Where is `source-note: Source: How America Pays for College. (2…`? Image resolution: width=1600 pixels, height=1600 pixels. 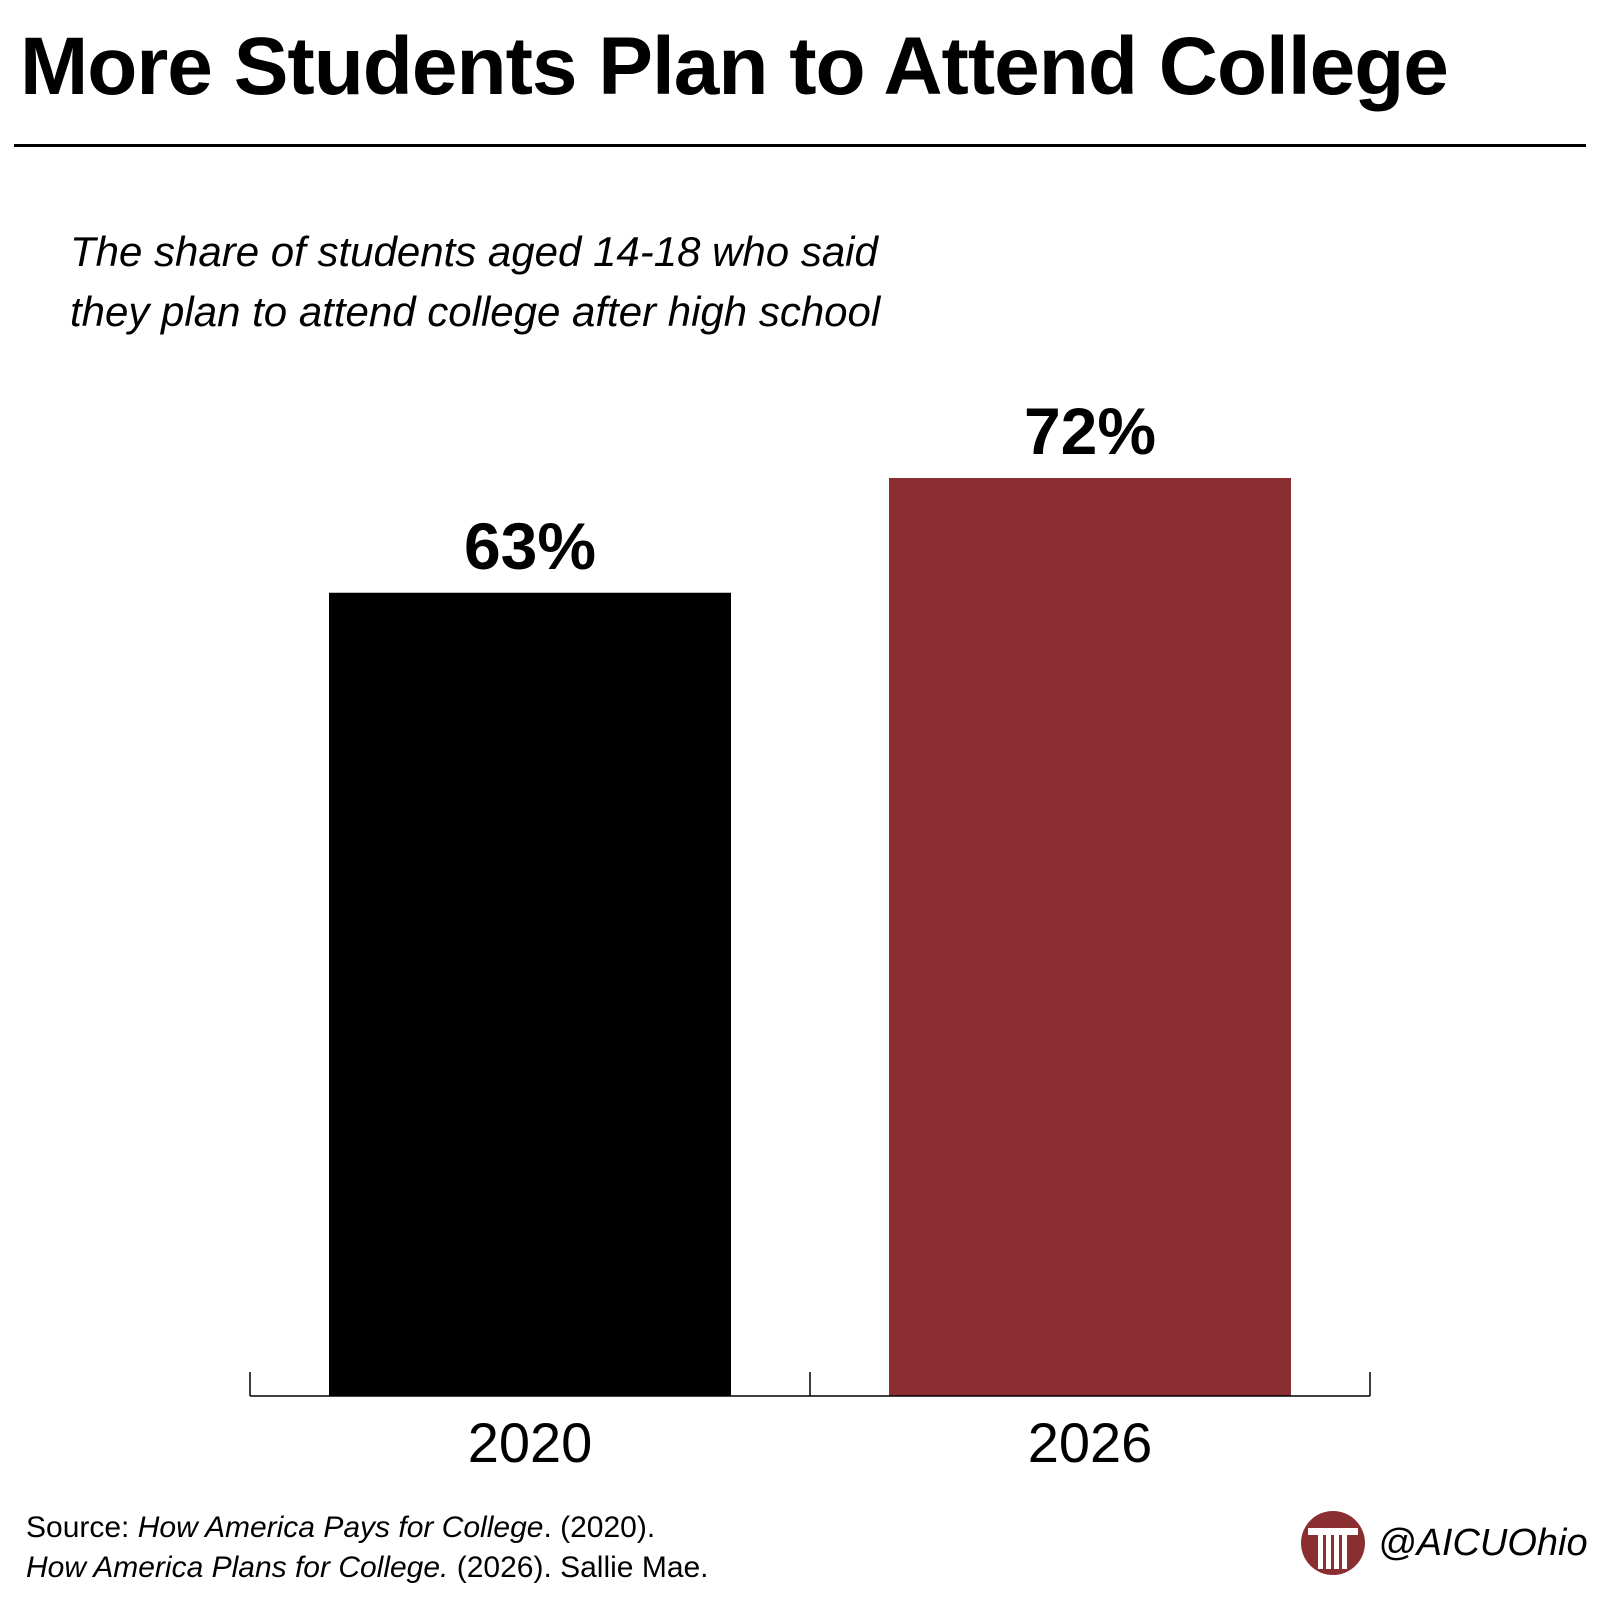
source-note: Source: How America Pays for College. (2… is located at coordinates (367, 1548).